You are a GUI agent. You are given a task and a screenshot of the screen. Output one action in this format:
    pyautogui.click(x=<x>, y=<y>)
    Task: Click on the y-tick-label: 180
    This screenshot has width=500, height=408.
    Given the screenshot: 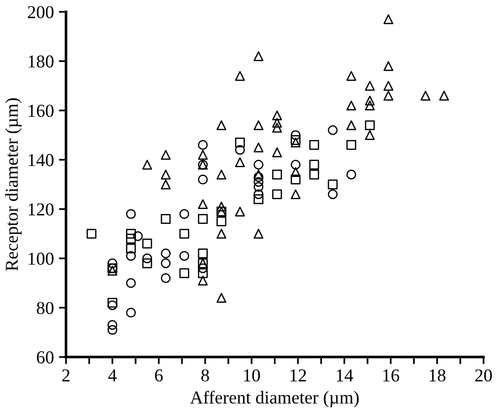 What is the action you would take?
    pyautogui.click(x=41, y=61)
    